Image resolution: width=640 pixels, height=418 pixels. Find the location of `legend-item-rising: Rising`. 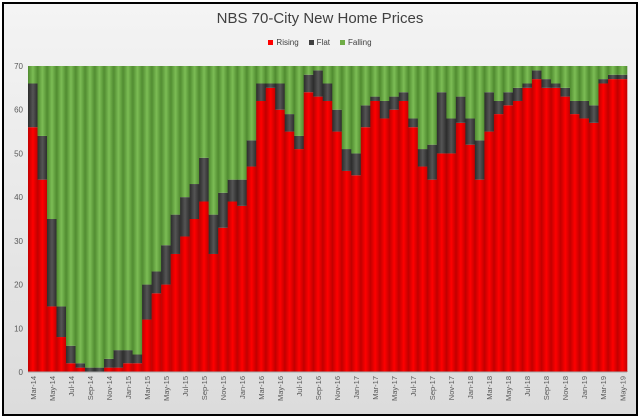

legend-item-rising: Rising is located at coordinates (283, 42).